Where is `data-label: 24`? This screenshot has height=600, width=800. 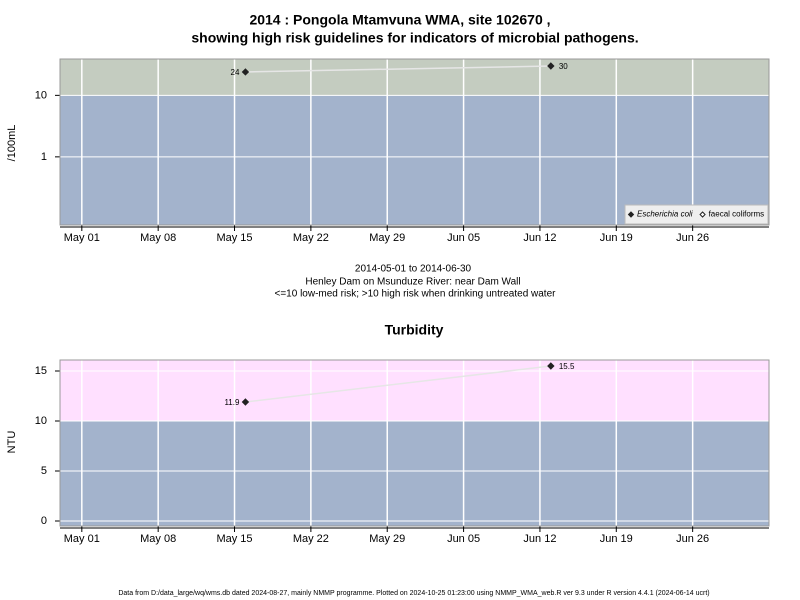 data-label: 24 is located at coordinates (235, 72).